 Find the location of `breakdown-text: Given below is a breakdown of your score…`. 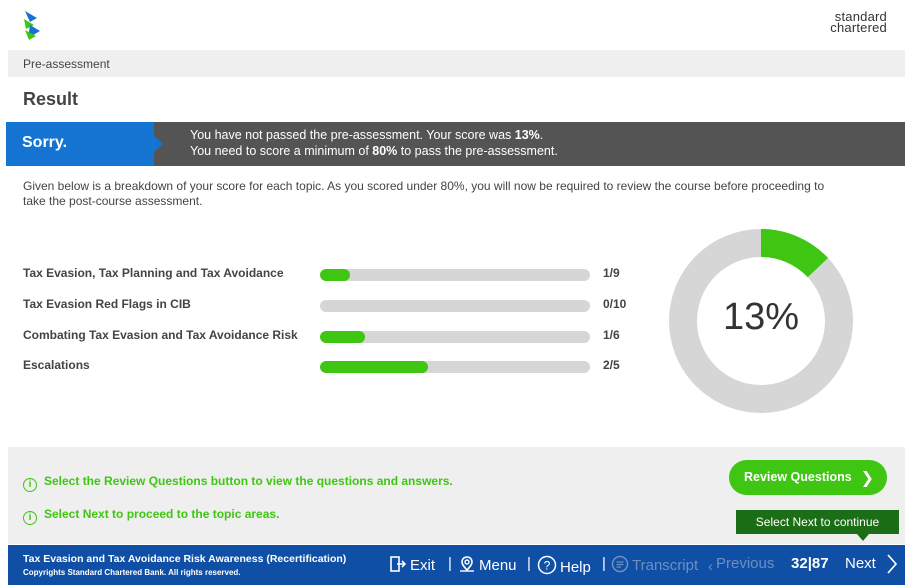

breakdown-text: Given below is a breakdown of your score… is located at coordinates (424, 193).